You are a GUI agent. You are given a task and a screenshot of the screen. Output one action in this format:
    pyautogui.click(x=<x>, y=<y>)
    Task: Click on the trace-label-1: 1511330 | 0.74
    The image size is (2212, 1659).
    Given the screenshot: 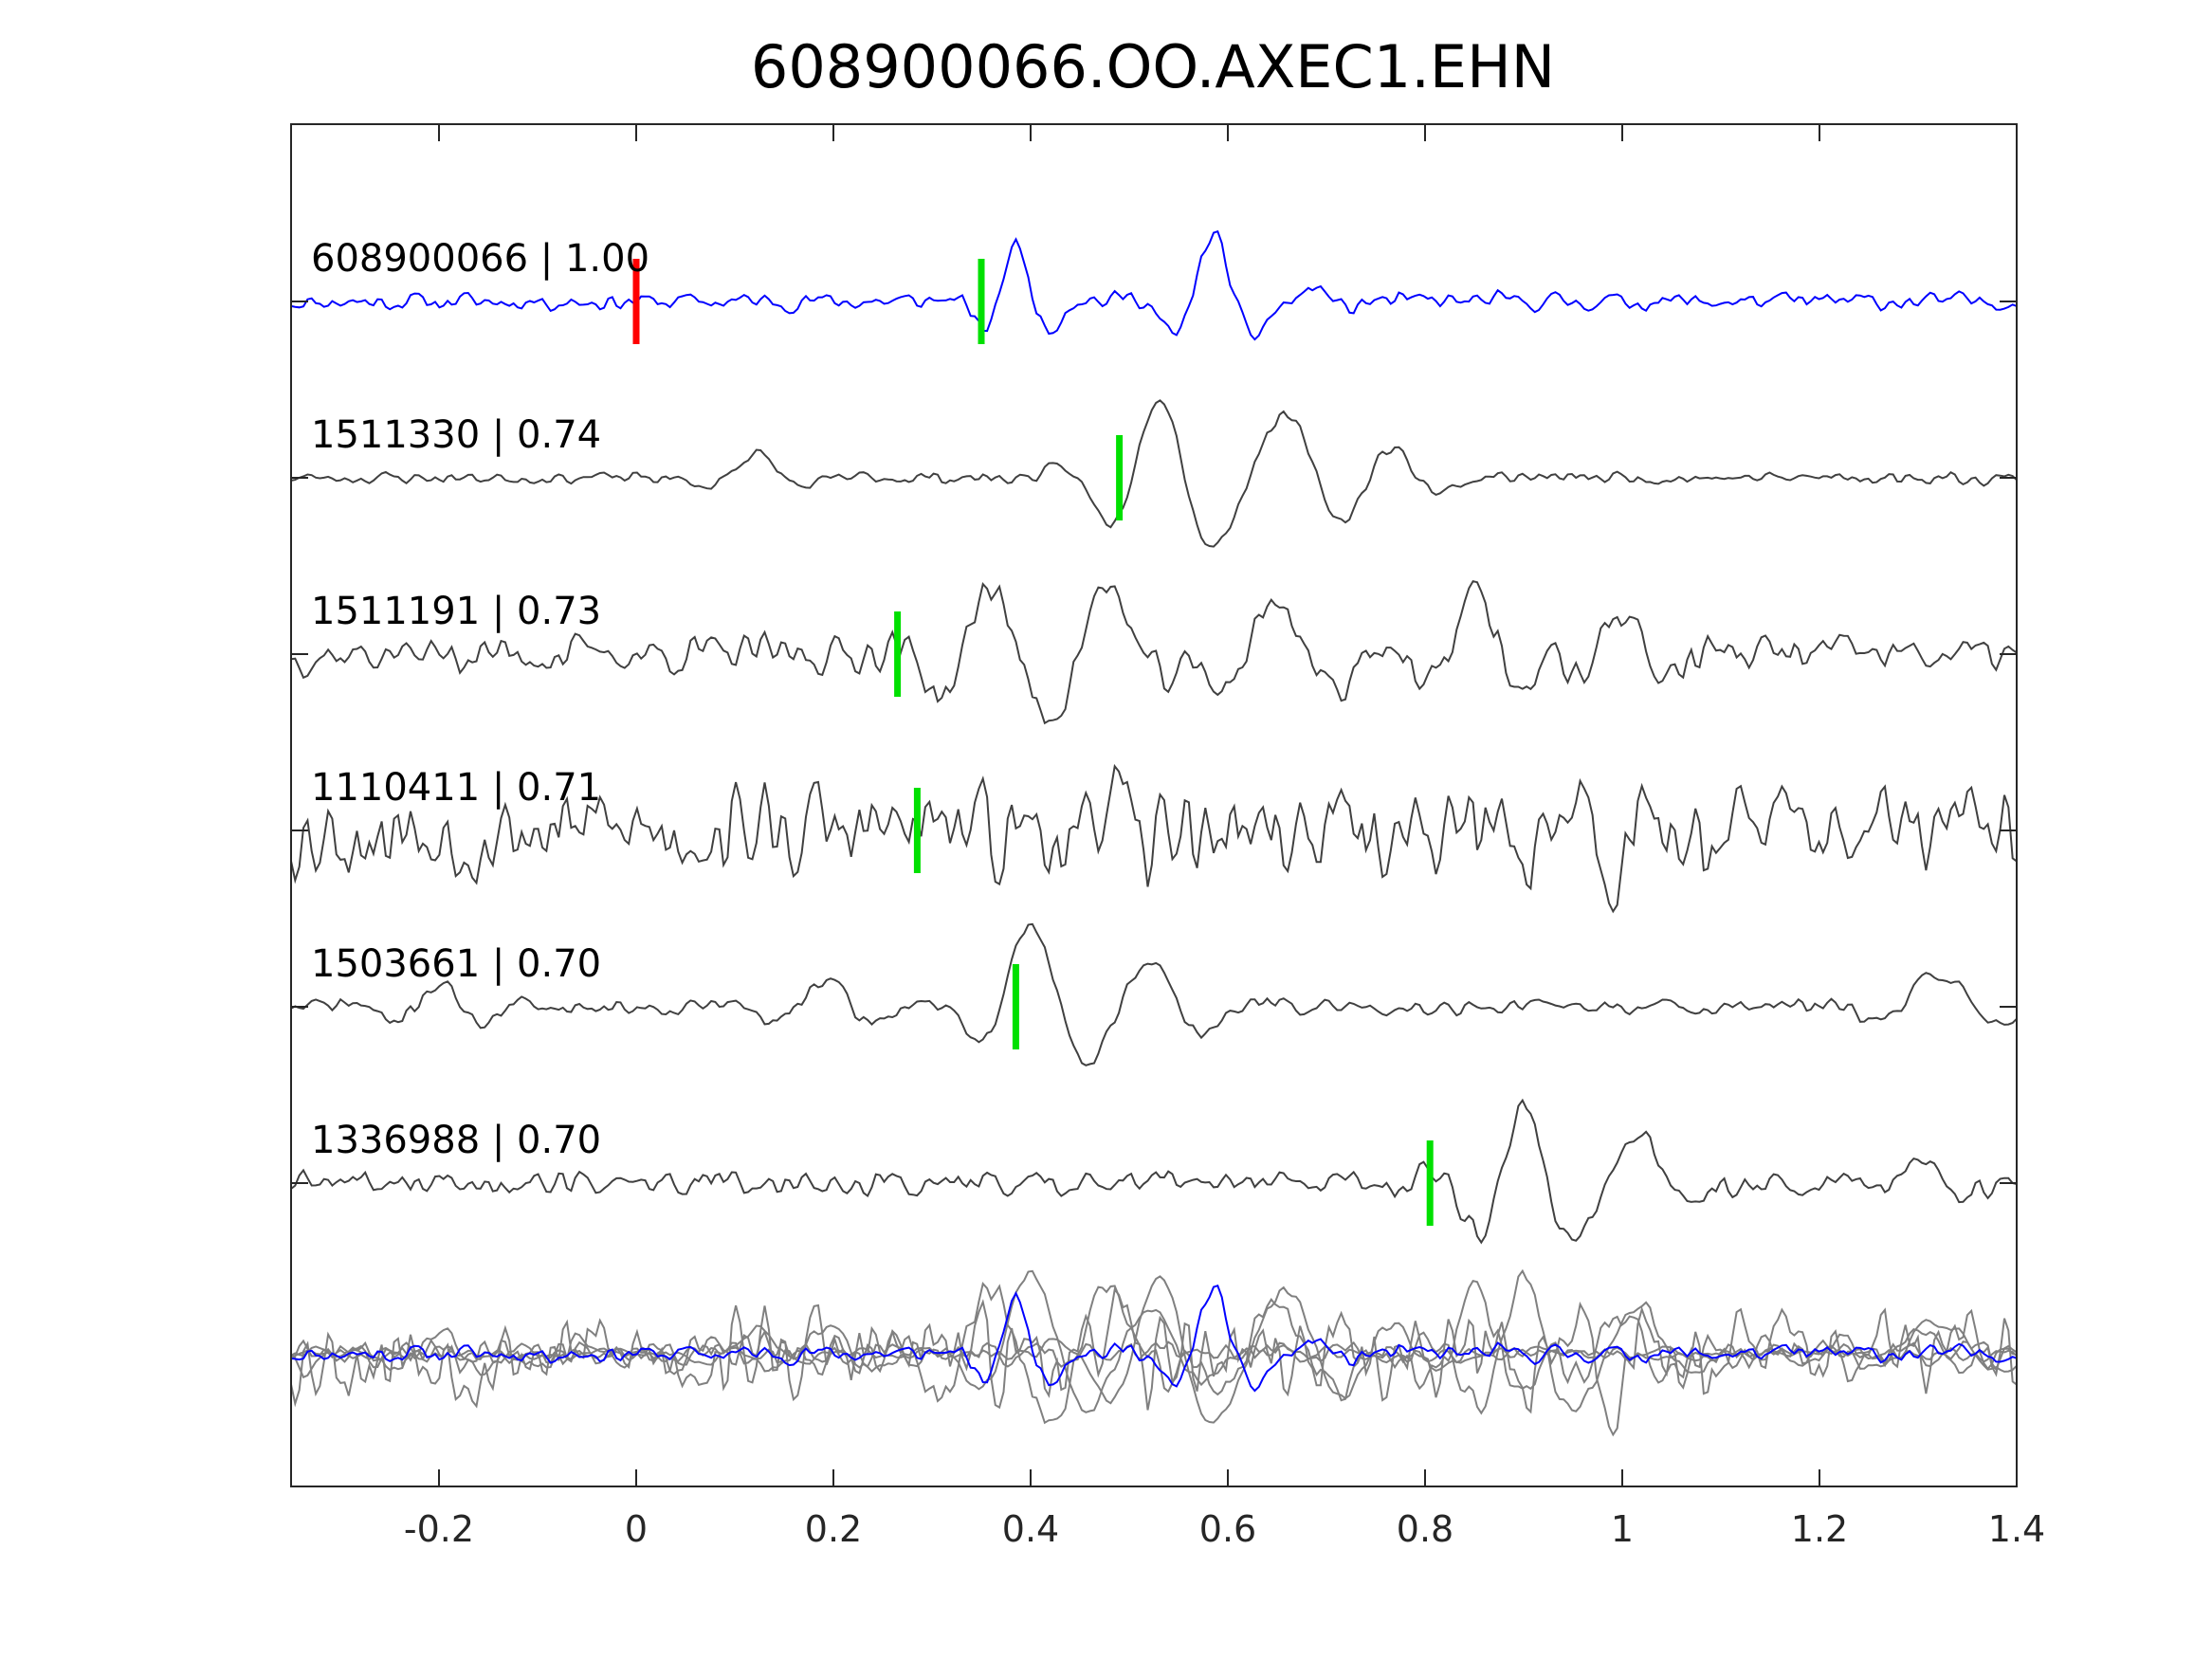 What is the action you would take?
    pyautogui.click(x=456, y=435)
    